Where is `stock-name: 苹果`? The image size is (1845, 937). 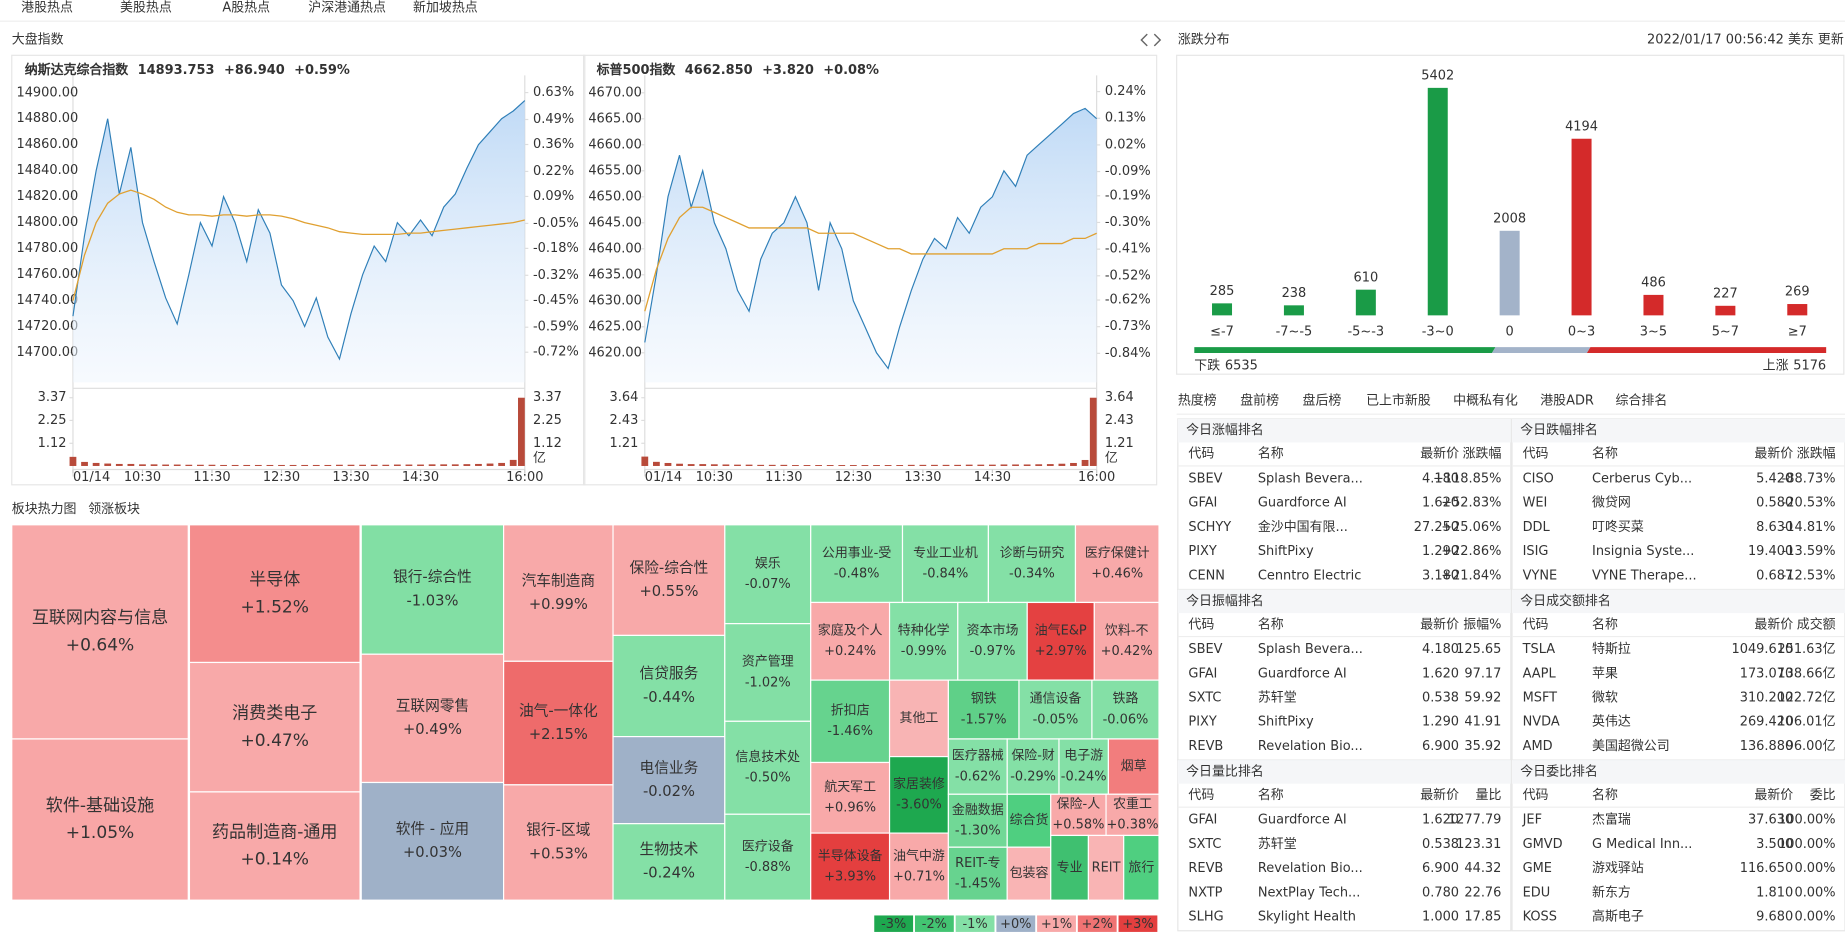 stock-name: 苹果 is located at coordinates (1605, 673).